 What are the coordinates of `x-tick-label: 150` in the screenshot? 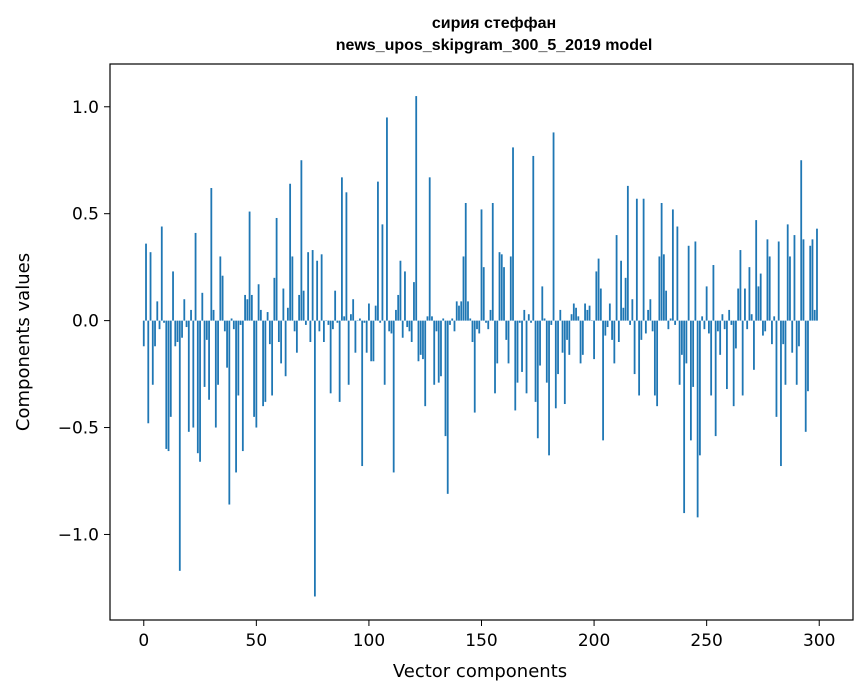 It's located at (481, 641).